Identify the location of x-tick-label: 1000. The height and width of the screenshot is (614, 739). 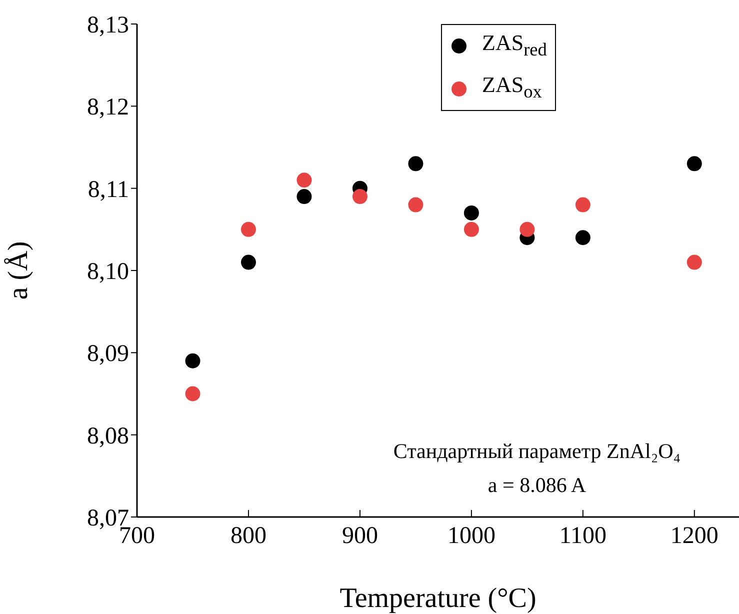
(471, 536).